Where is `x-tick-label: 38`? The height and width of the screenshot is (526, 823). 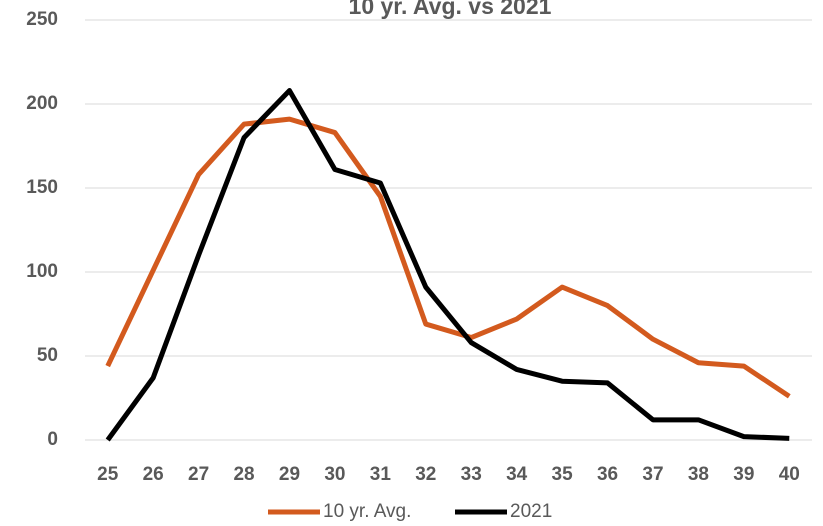 x-tick-label: 38 is located at coordinates (698, 474).